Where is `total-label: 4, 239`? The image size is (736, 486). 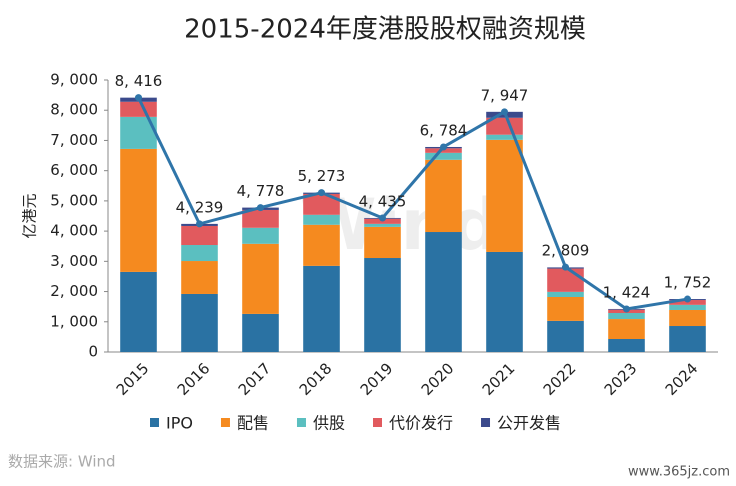
total-label: 4, 239 is located at coordinates (200, 207).